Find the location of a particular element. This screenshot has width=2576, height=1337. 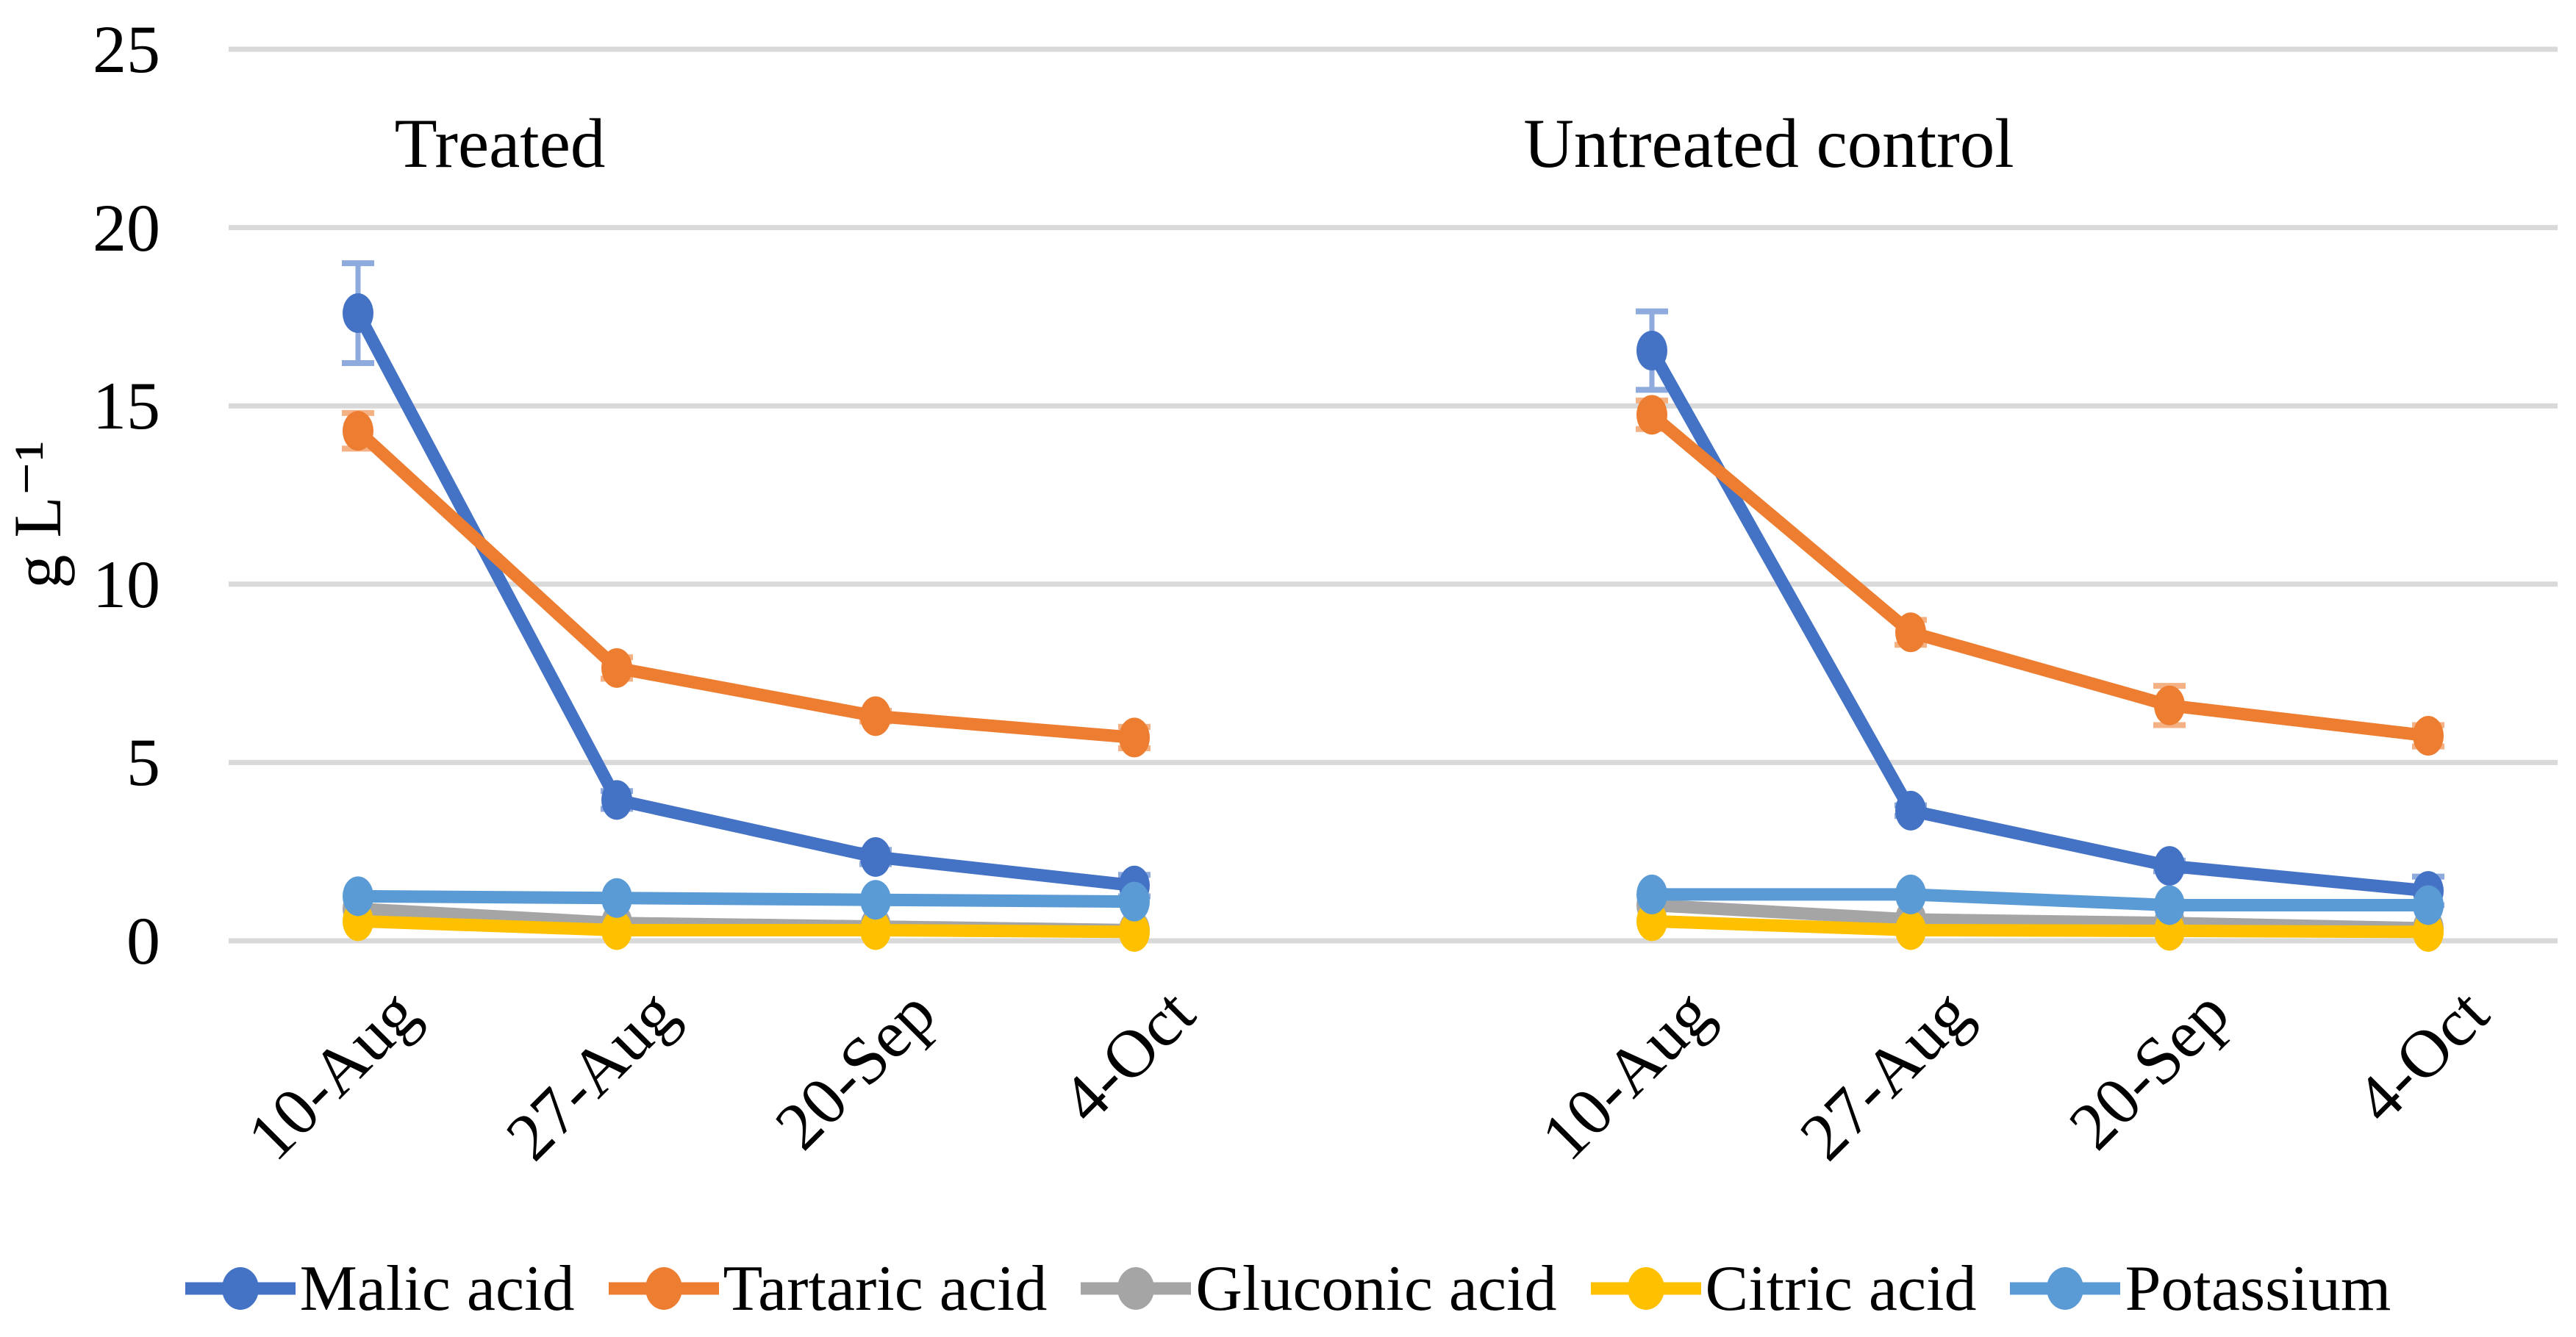

series-line-malic-acid-untreated is located at coordinates (2040, 621).